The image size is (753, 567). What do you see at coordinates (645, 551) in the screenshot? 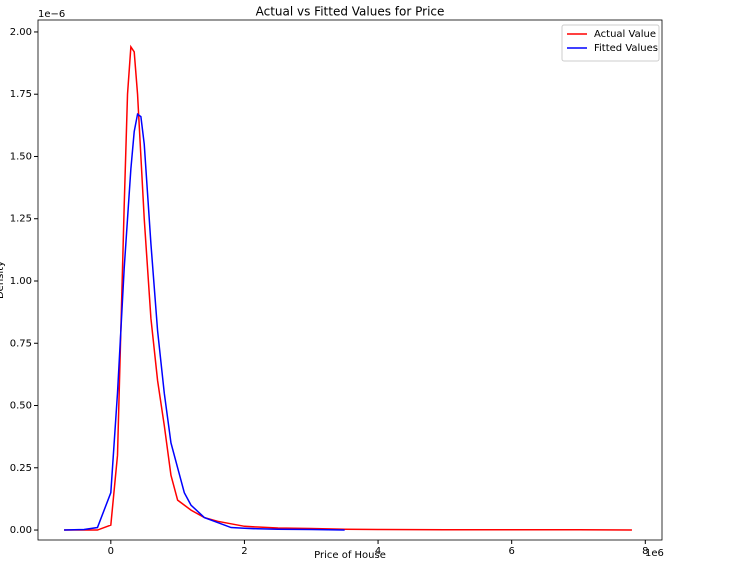
I see `x-tick-label: 8` at bounding box center [645, 551].